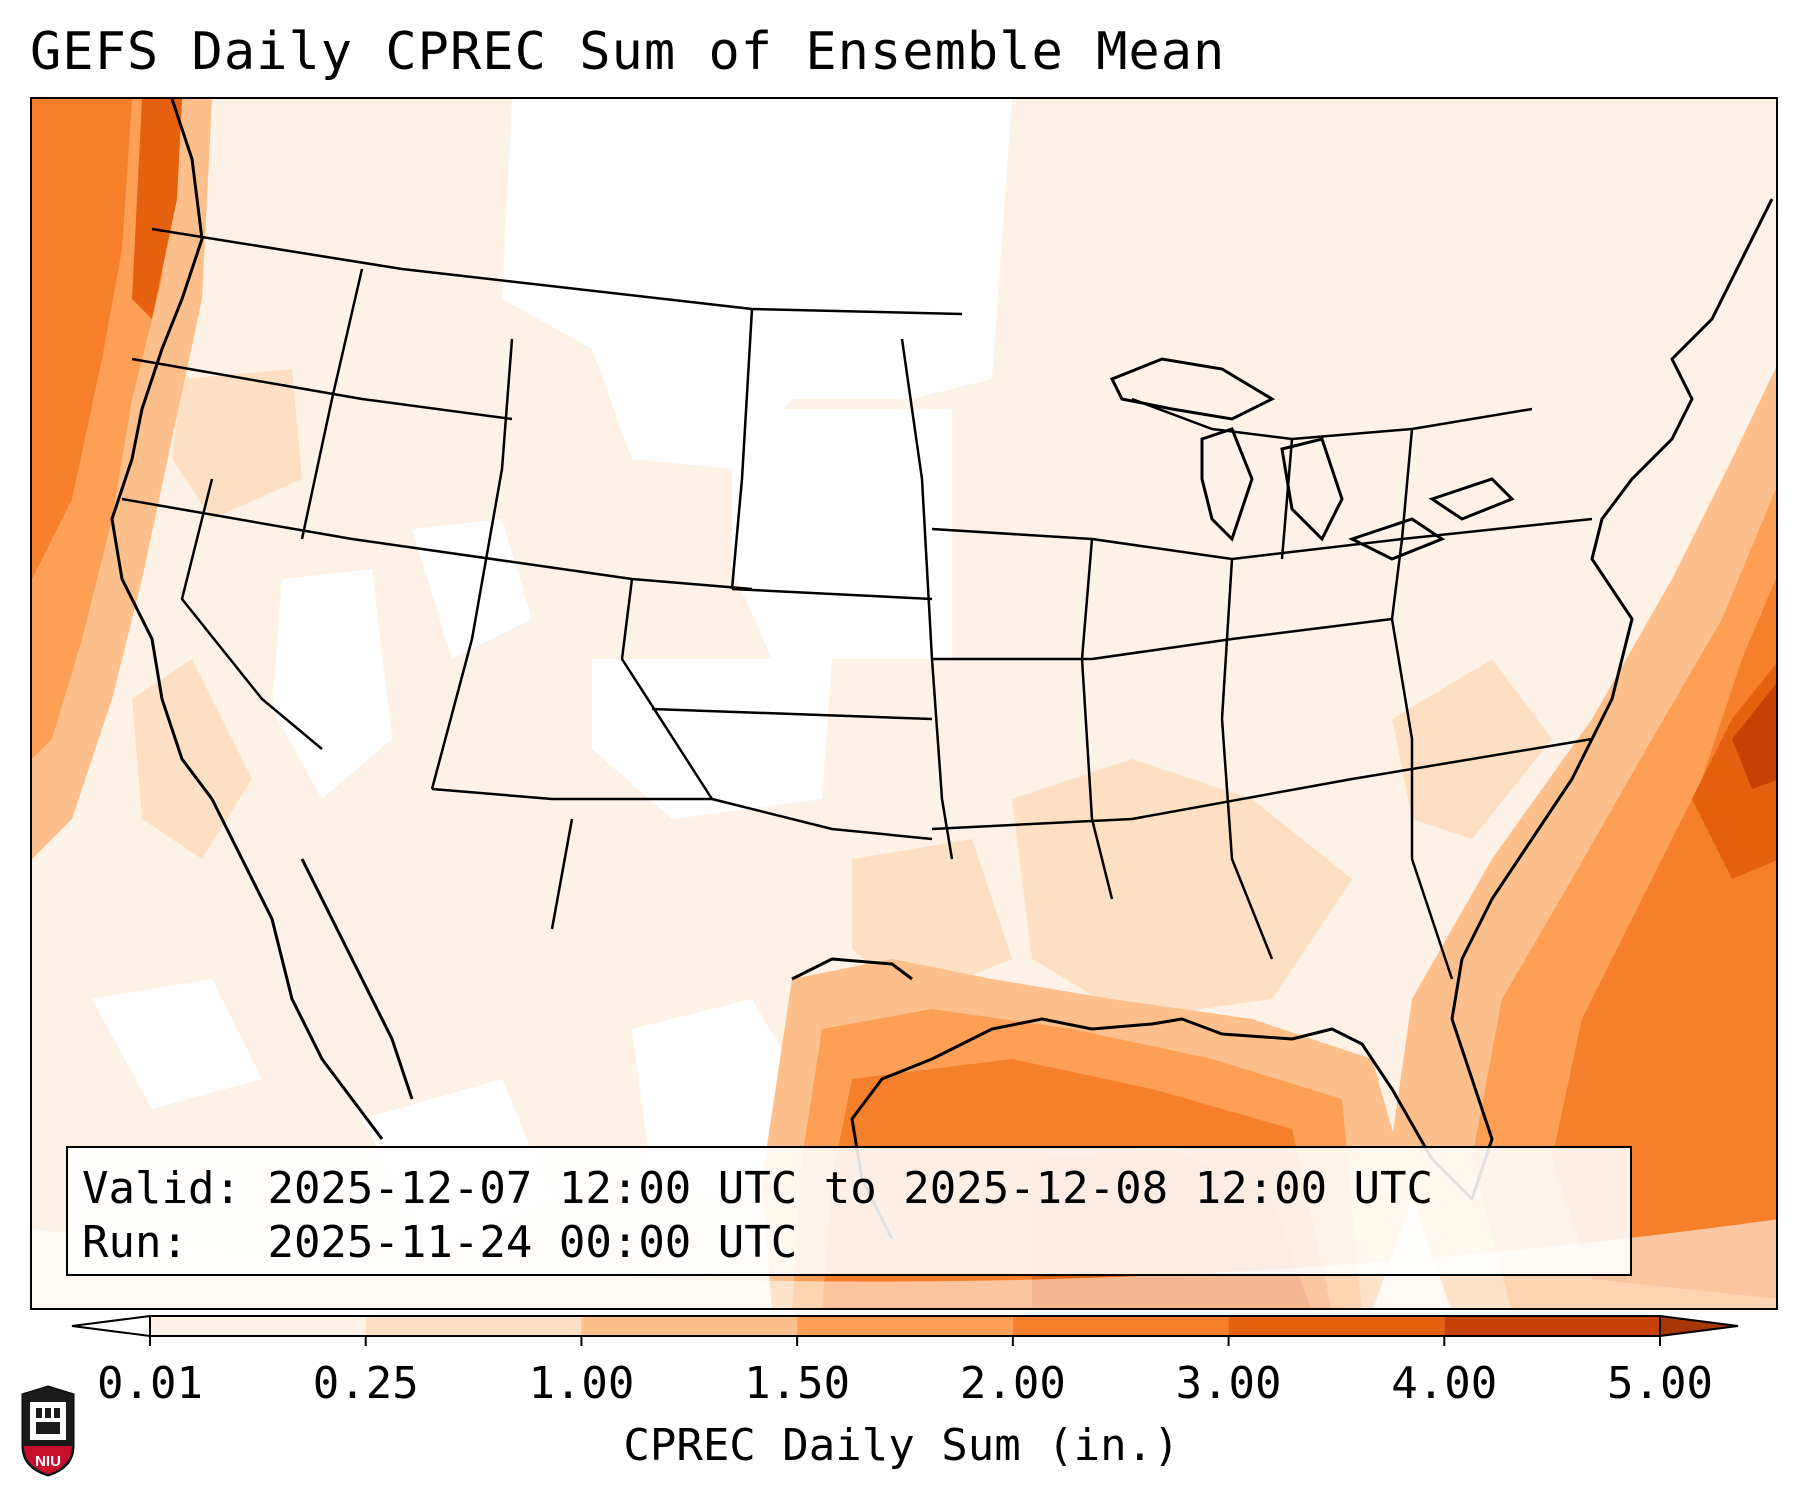 The width and height of the screenshot is (1803, 1500). What do you see at coordinates (628, 52) in the screenshot?
I see `map-title: GEFS Daily CPREC Sum of Ensemble Mean` at bounding box center [628, 52].